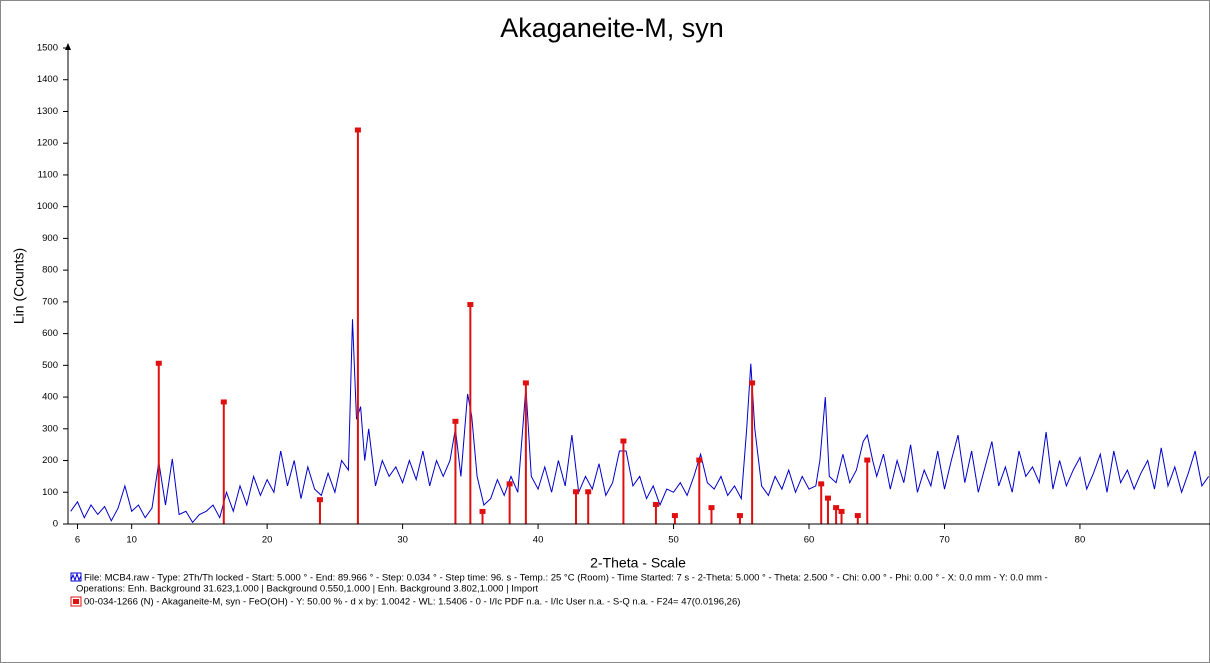  What do you see at coordinates (47, 111) in the screenshot?
I see `y-tick-label: 1300` at bounding box center [47, 111].